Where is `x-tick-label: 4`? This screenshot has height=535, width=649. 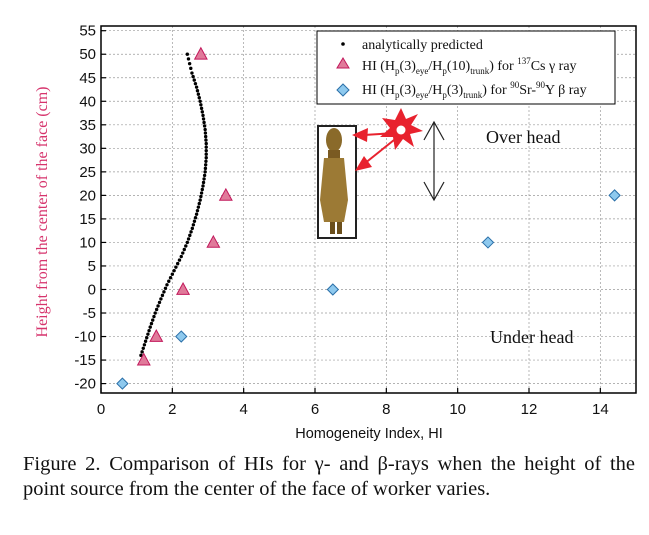 x-tick-label: 4 is located at coordinates (243, 409).